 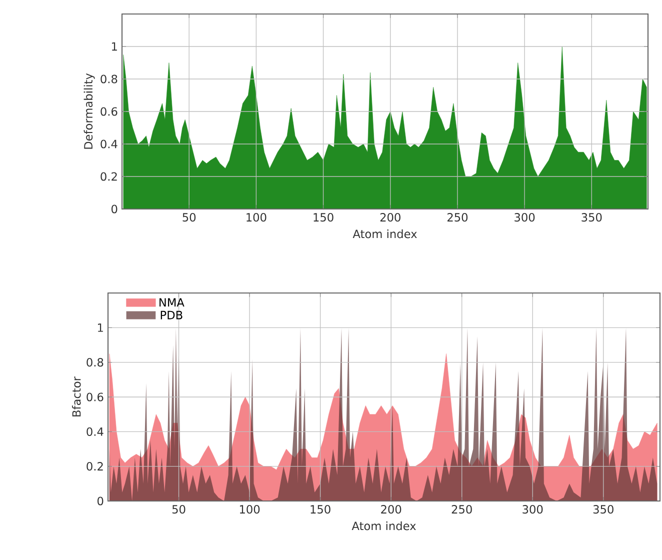 I want to click on y-axis-title: Bfactor, so click(x=76, y=396).